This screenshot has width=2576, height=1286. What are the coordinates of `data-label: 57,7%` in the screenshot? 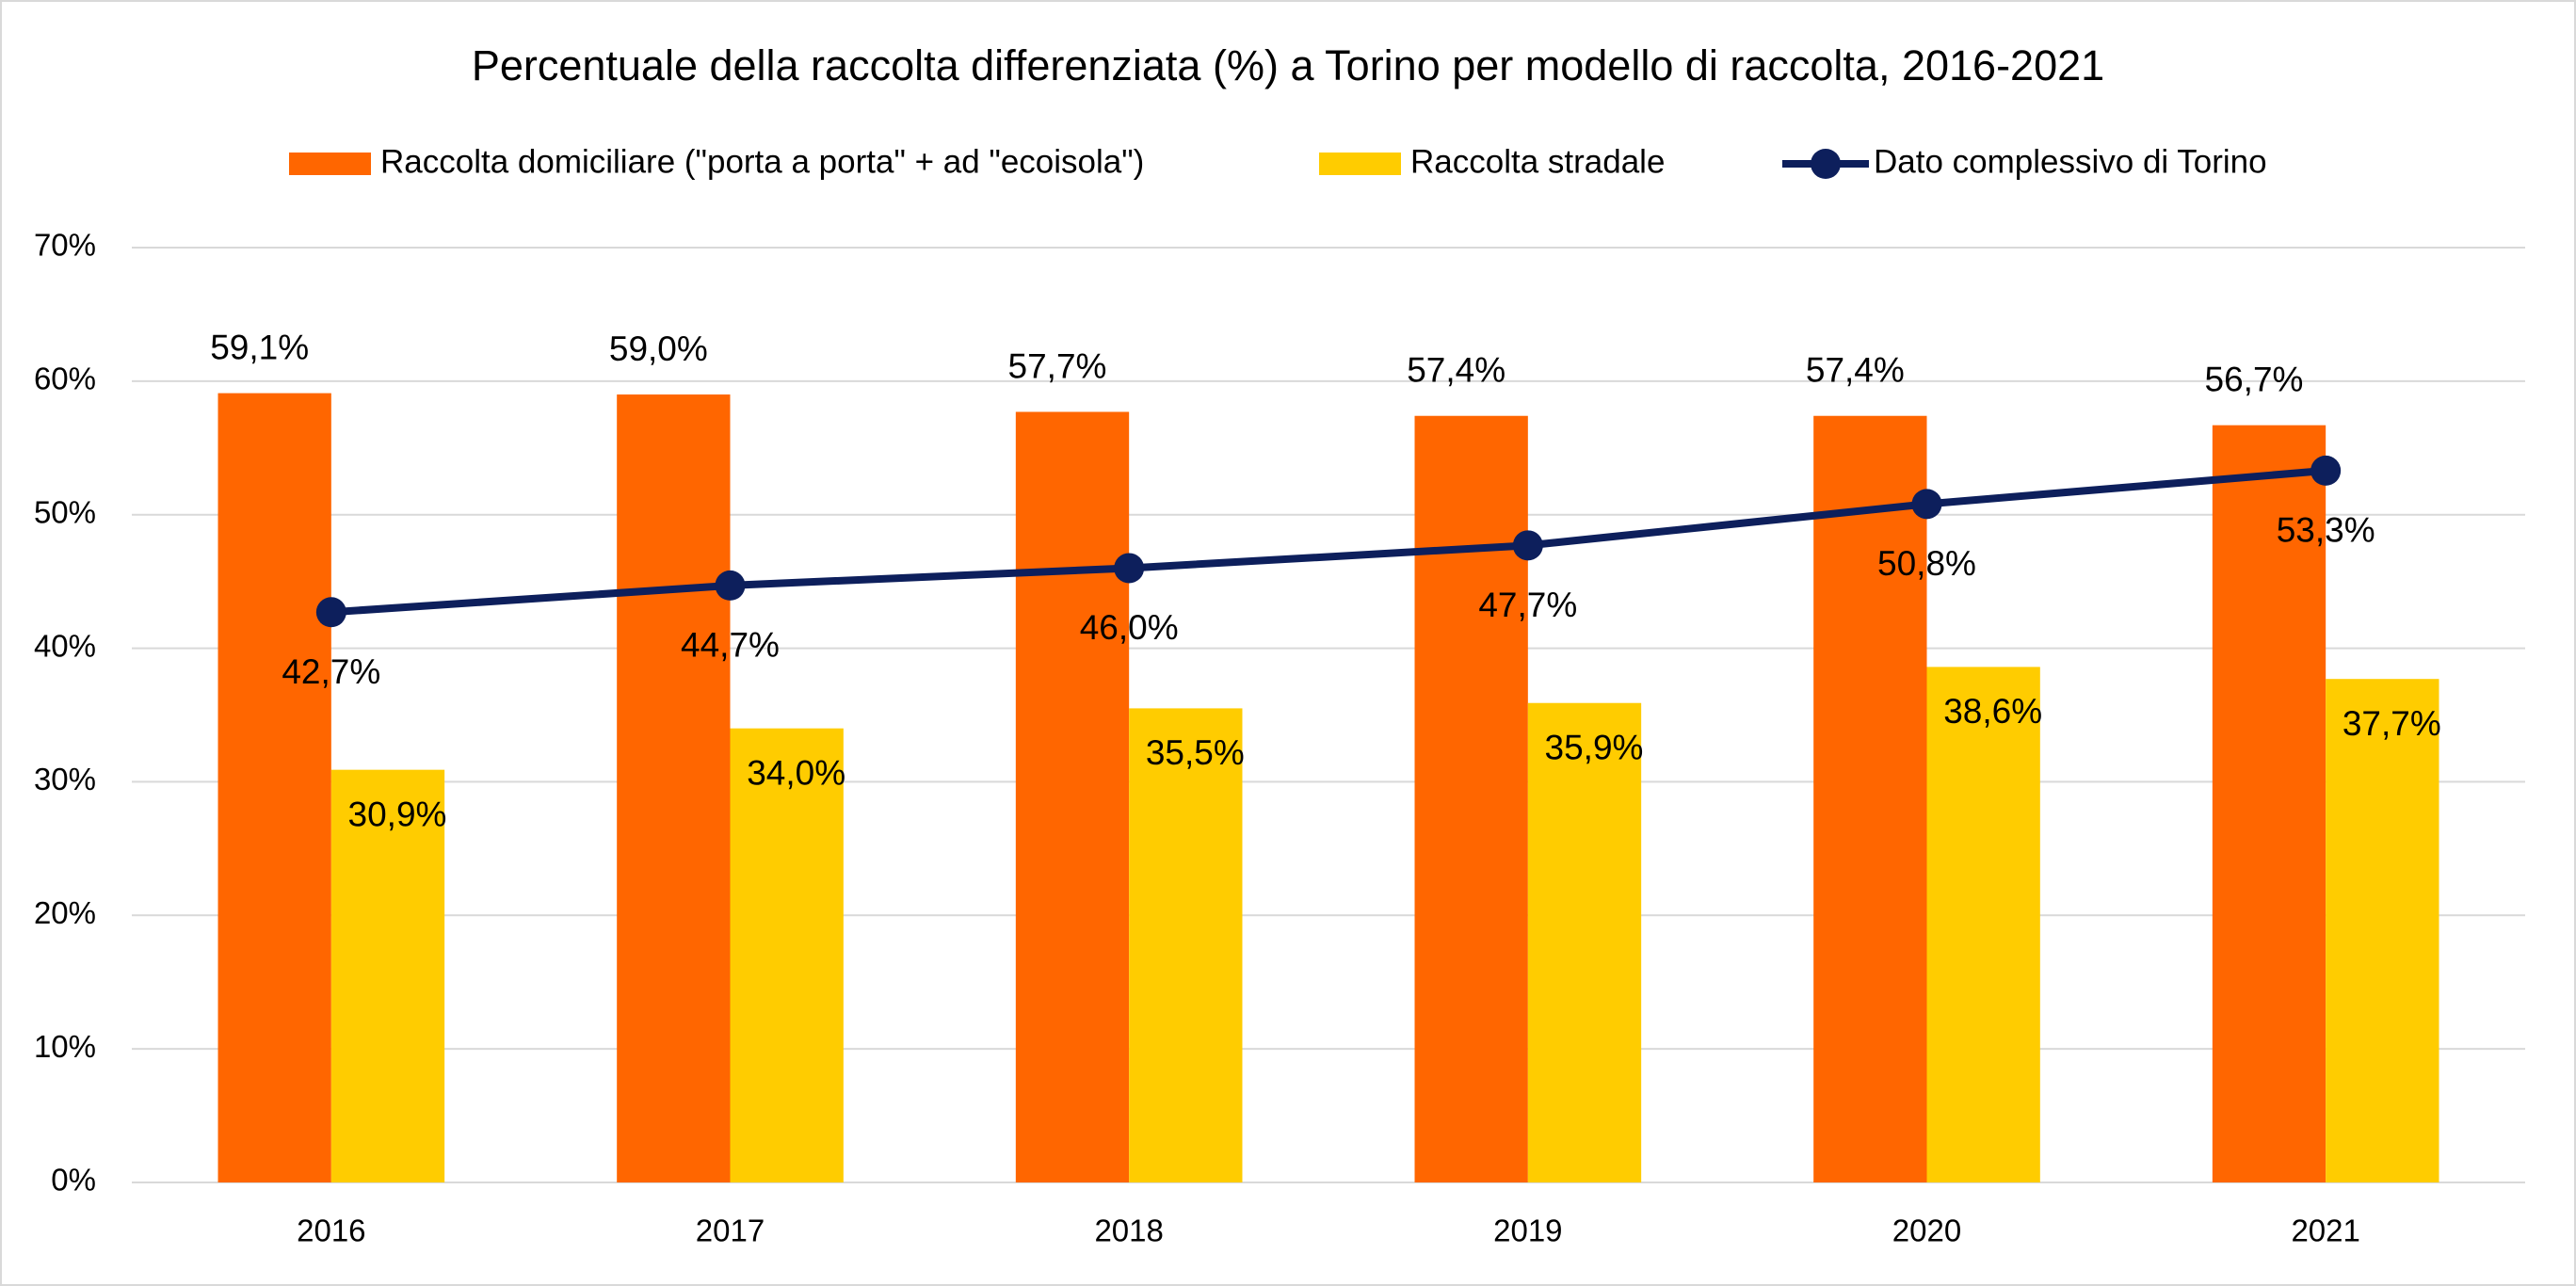 It's located at (1057, 365).